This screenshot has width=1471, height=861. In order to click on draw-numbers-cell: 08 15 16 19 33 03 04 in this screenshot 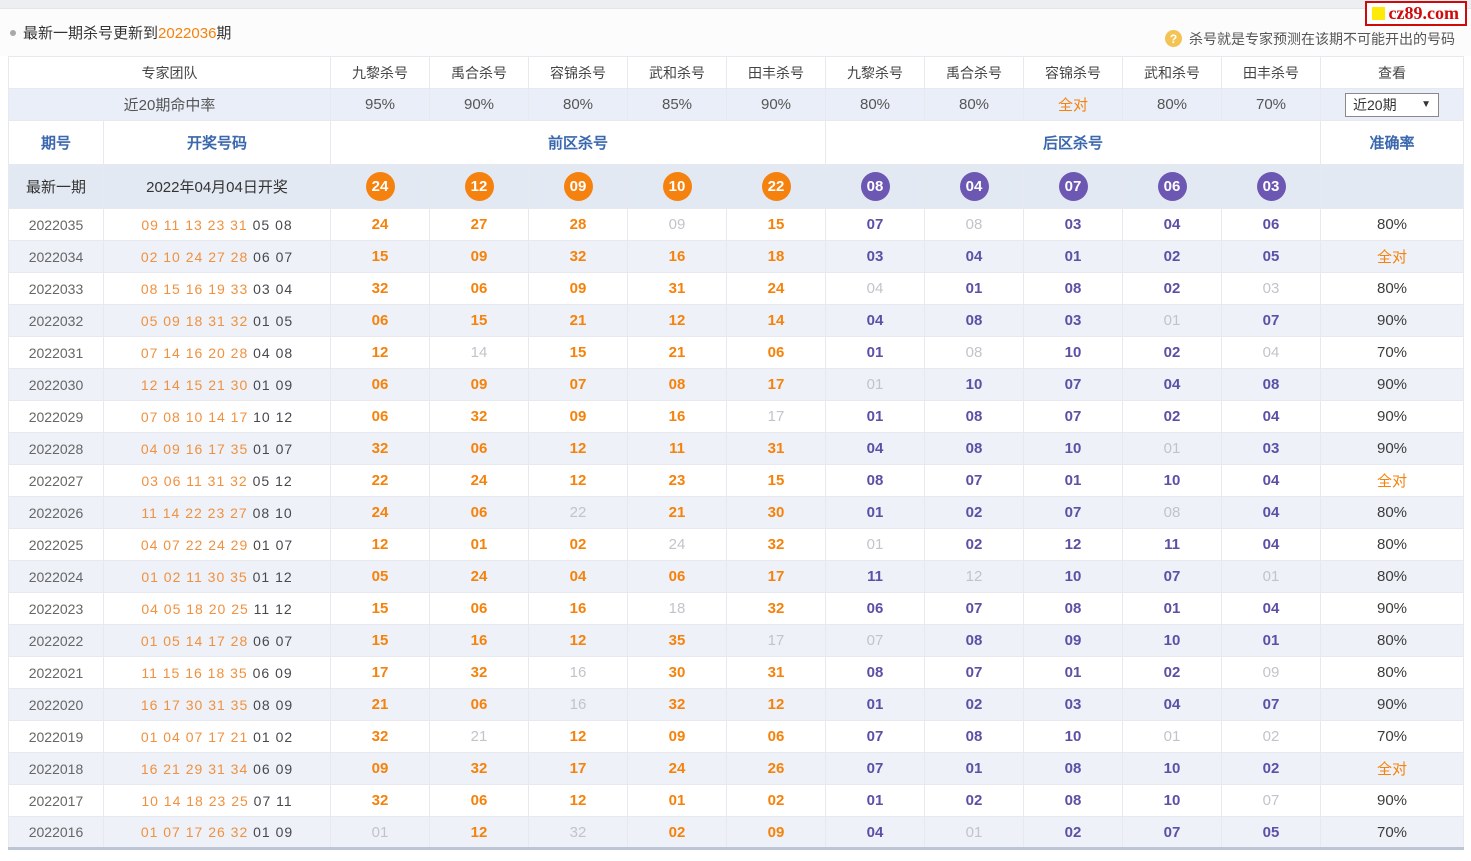, I will do `click(217, 288)`.